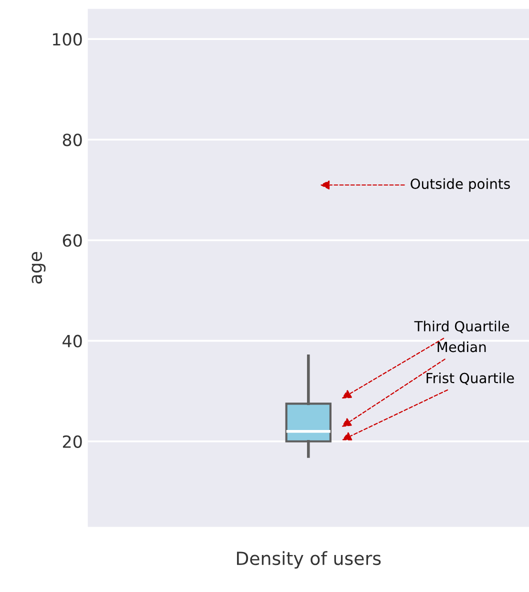 The width and height of the screenshot is (529, 592). What do you see at coordinates (462, 327) in the screenshot?
I see `annotation: Third Quartile` at bounding box center [462, 327].